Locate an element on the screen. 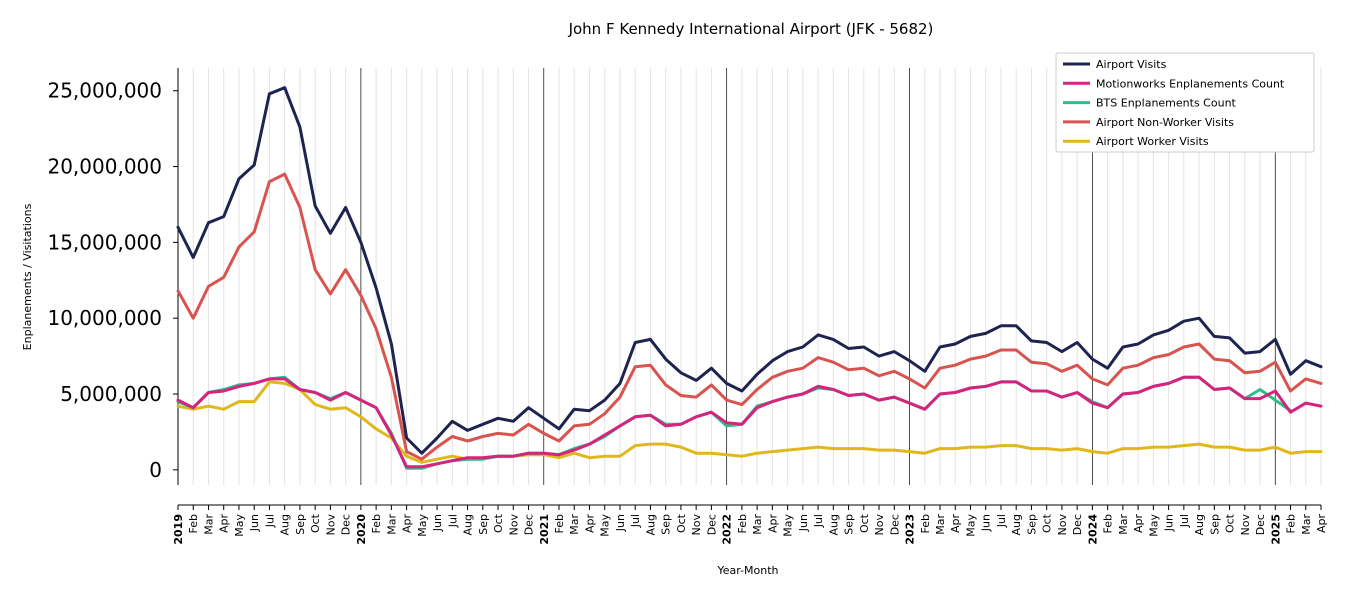  legend-box is located at coordinates (1185, 102).